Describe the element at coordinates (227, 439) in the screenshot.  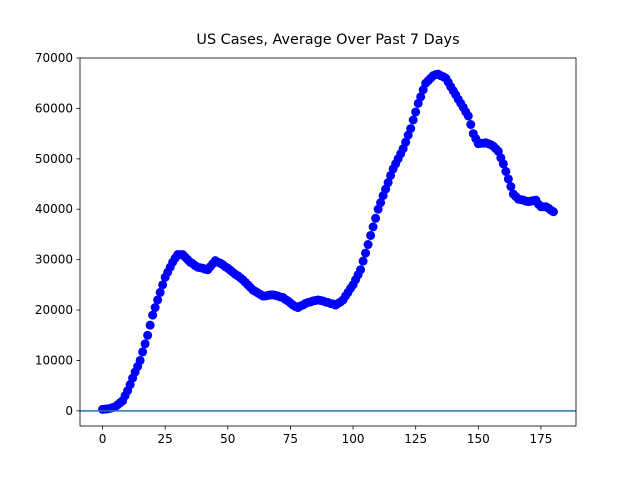
I see `x-tick-label: 50` at that location.